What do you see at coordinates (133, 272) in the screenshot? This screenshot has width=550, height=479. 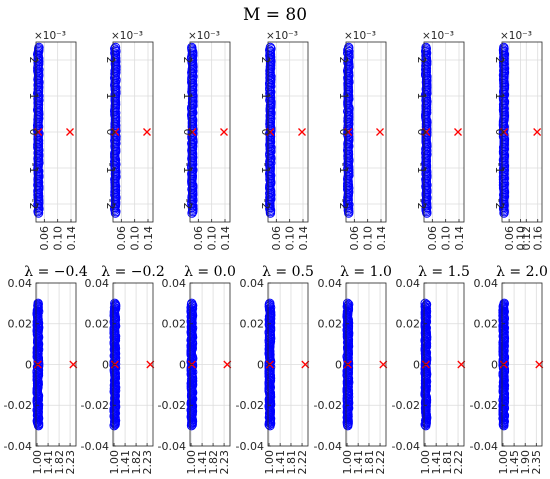 I see `subplot-title: λ = −0.2` at bounding box center [133, 272].